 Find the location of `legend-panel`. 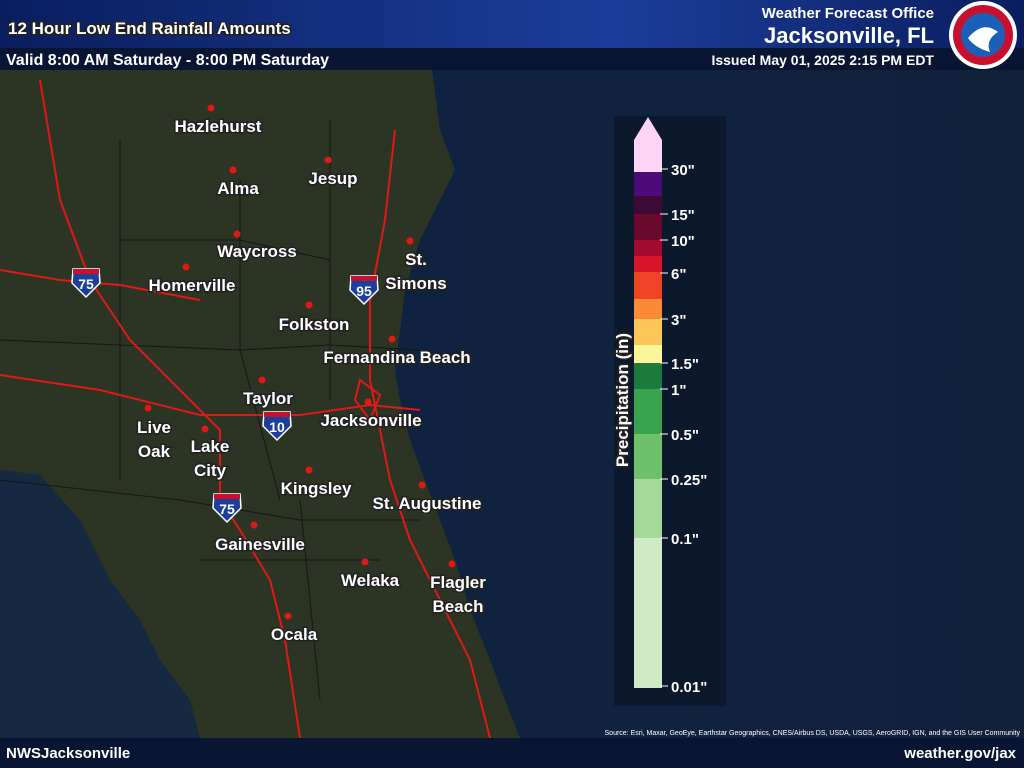

legend-panel is located at coordinates (670, 411).